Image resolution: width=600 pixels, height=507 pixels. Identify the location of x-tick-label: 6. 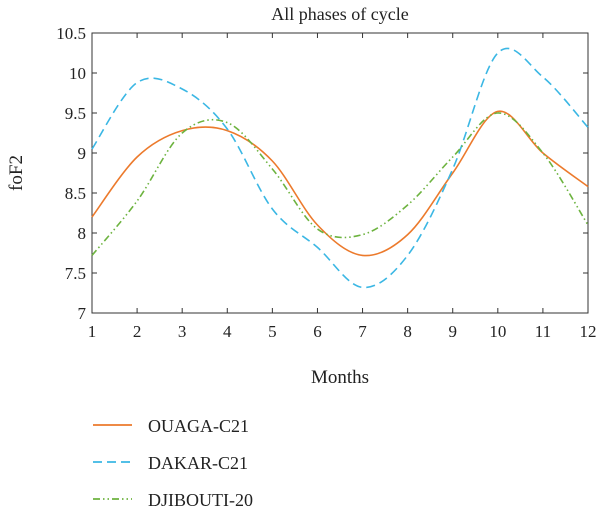
(317, 331).